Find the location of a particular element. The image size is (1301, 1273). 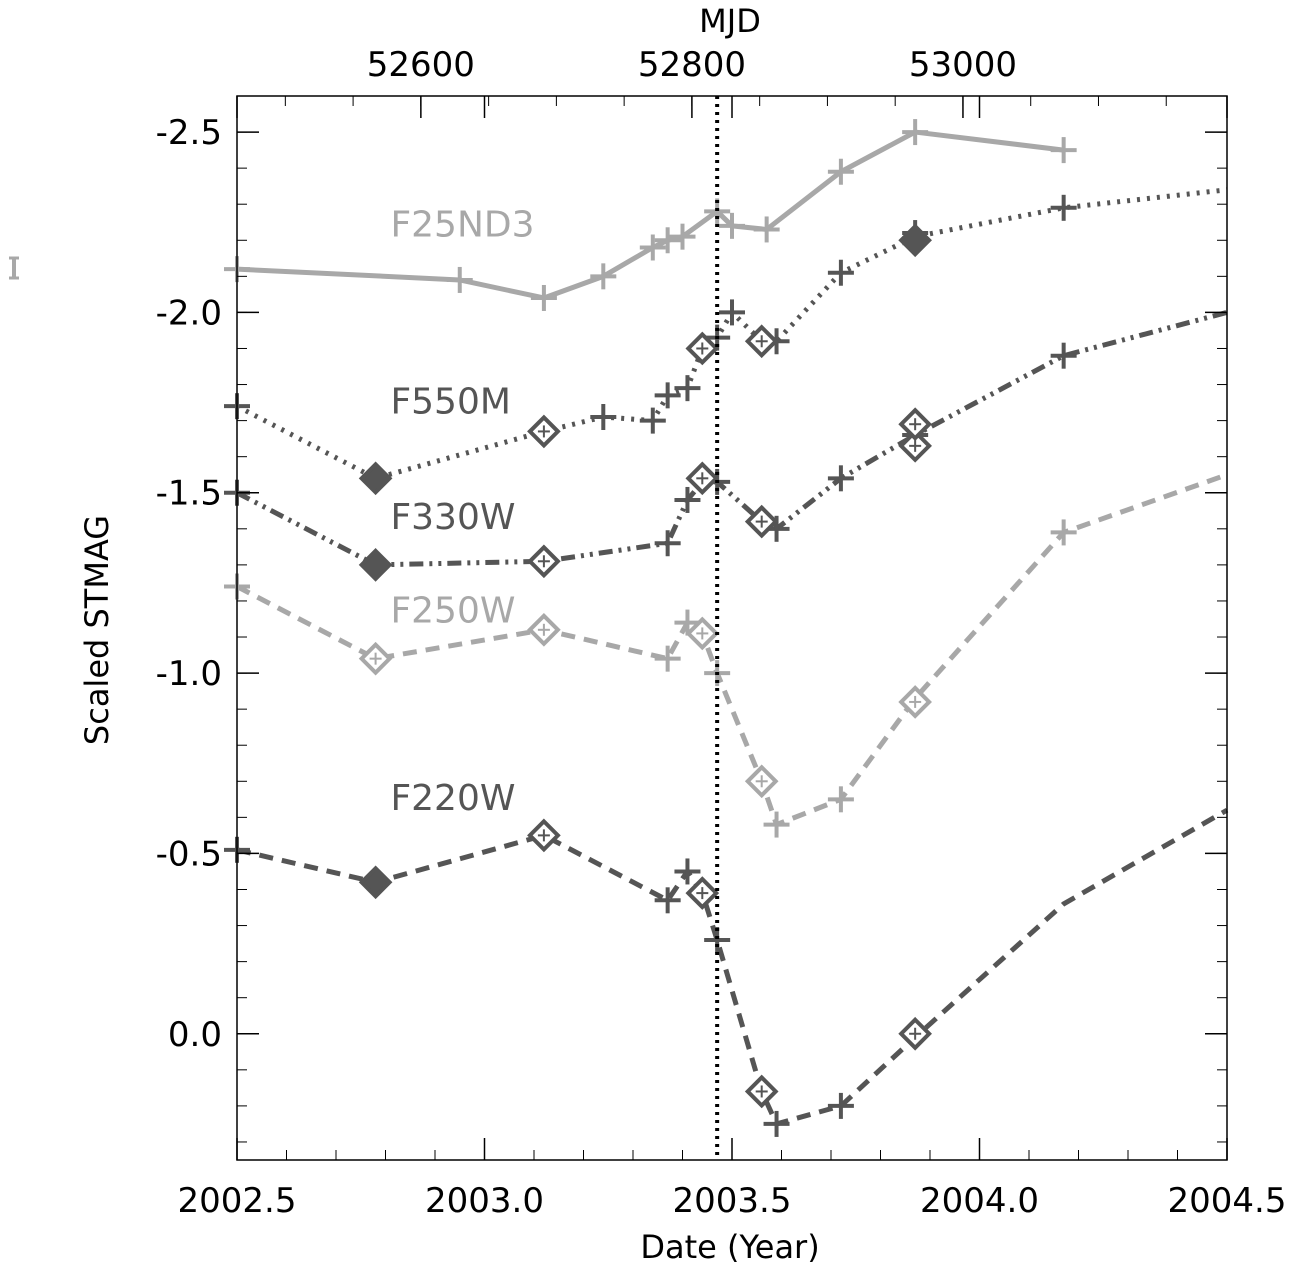

y-tick-label: 0.0 is located at coordinates (195, 1035).